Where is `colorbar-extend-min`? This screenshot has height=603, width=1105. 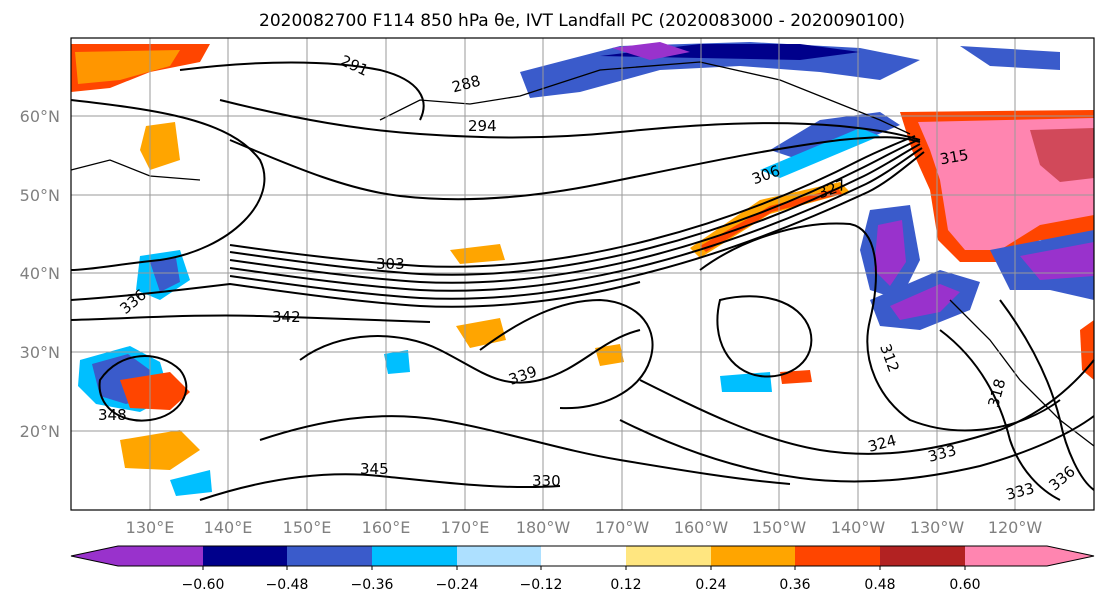 colorbar-extend-min is located at coordinates (94, 556).